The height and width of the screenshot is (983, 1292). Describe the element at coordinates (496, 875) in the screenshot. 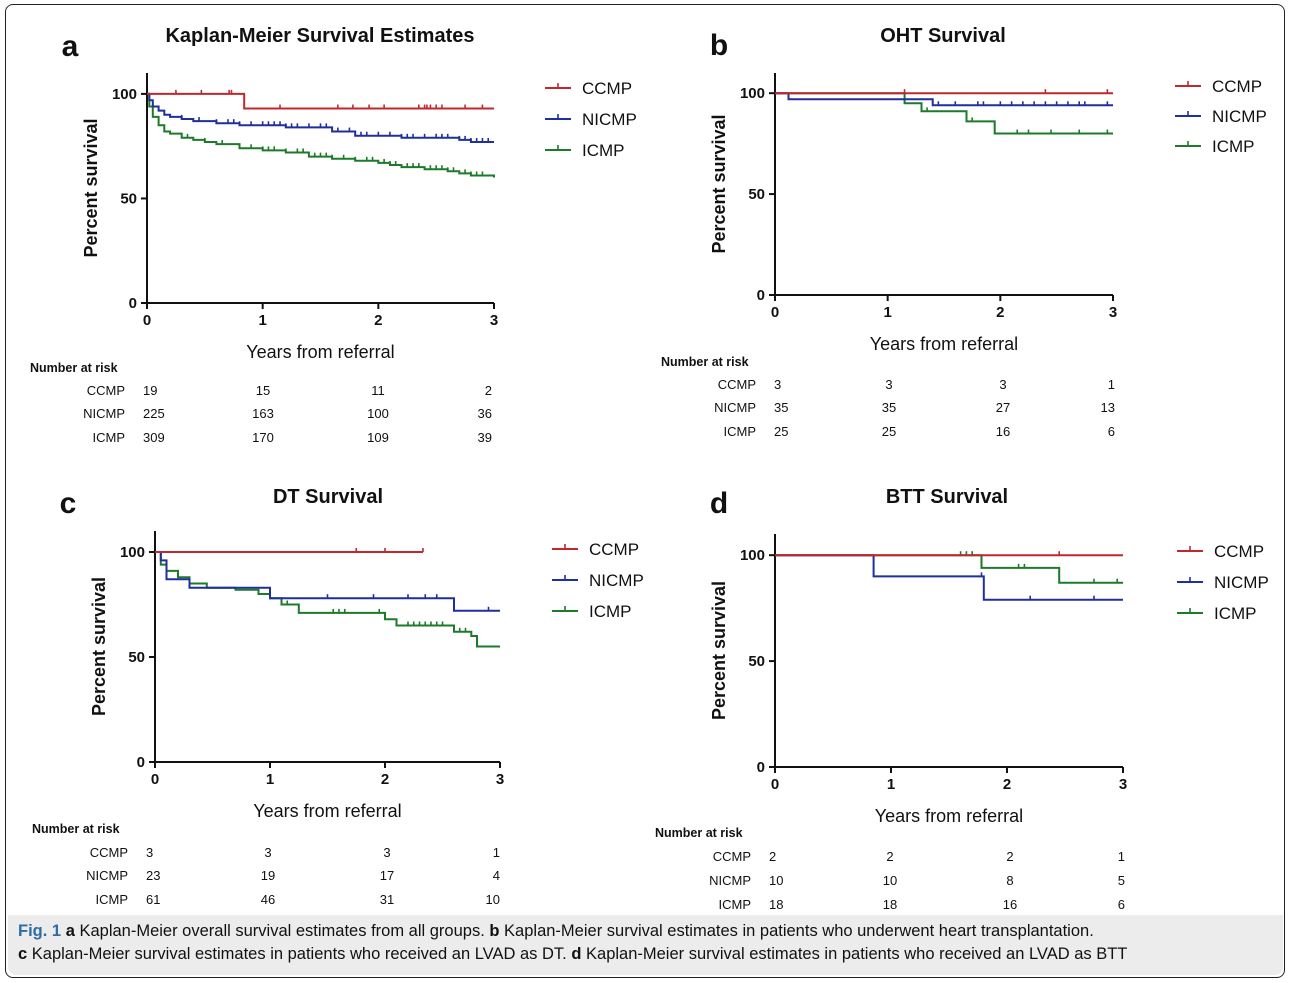

I see `risk-value: 4` at that location.